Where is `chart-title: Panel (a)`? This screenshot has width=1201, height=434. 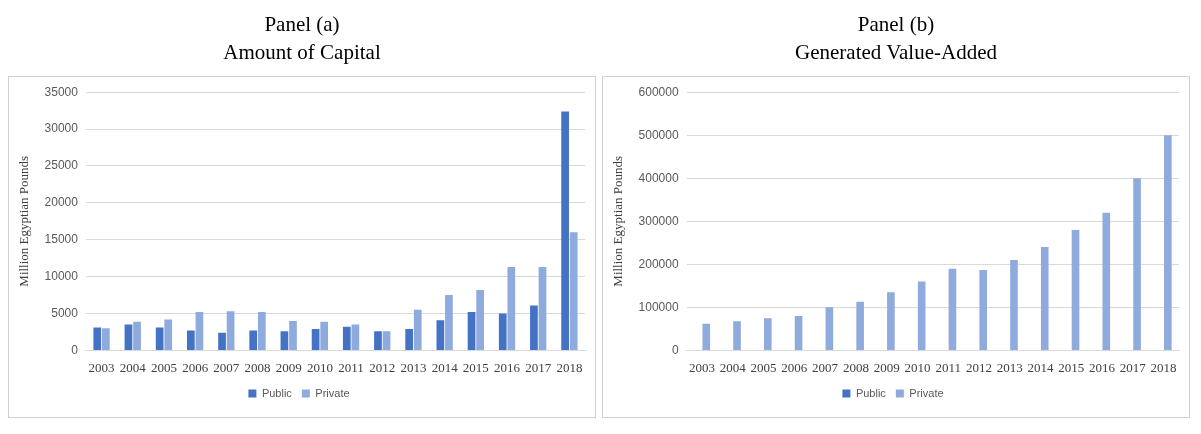 chart-title: Panel (a) is located at coordinates (302, 24).